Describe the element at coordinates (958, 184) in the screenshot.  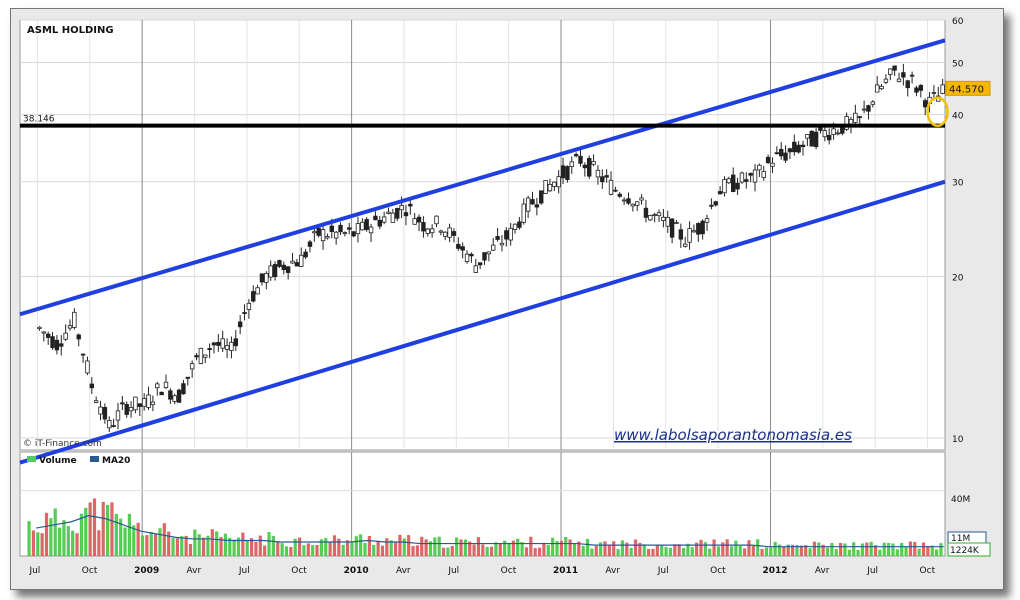
I see `y-tick-label: 30` at that location.